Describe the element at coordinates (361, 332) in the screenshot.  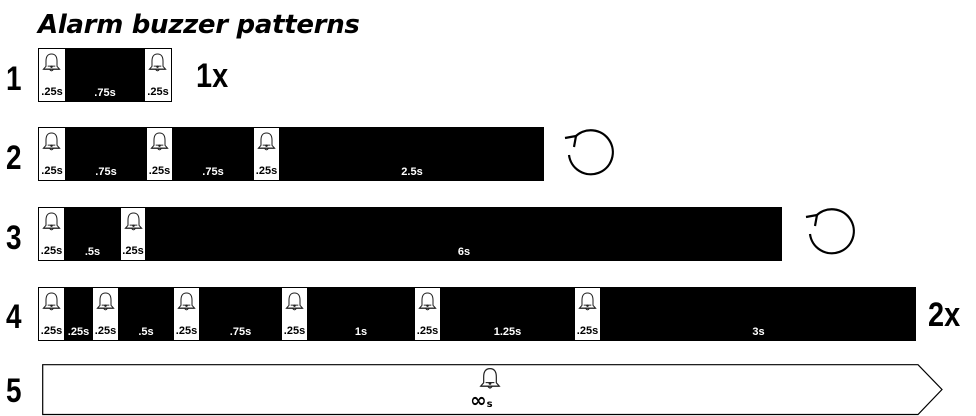
I see `segment-duration: 1s` at that location.